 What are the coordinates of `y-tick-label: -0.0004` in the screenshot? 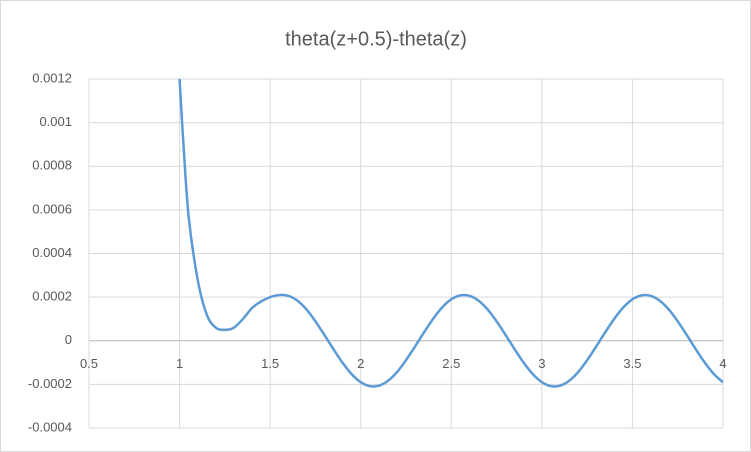 It's located at (50, 426).